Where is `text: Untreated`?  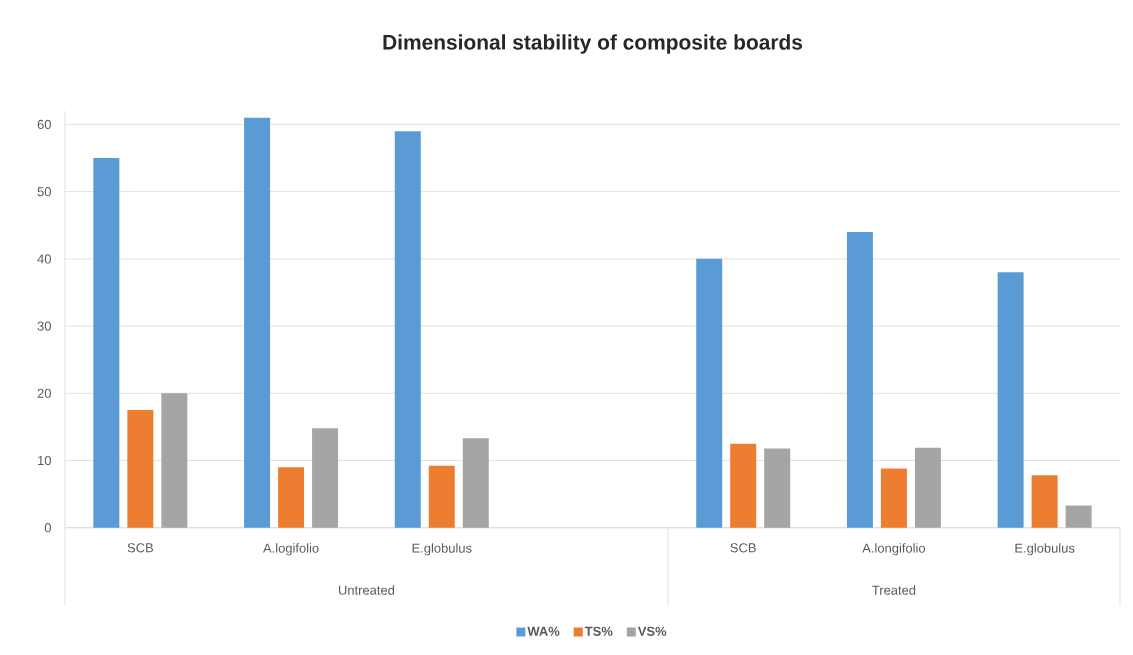 text: Untreated is located at coordinates (366, 590).